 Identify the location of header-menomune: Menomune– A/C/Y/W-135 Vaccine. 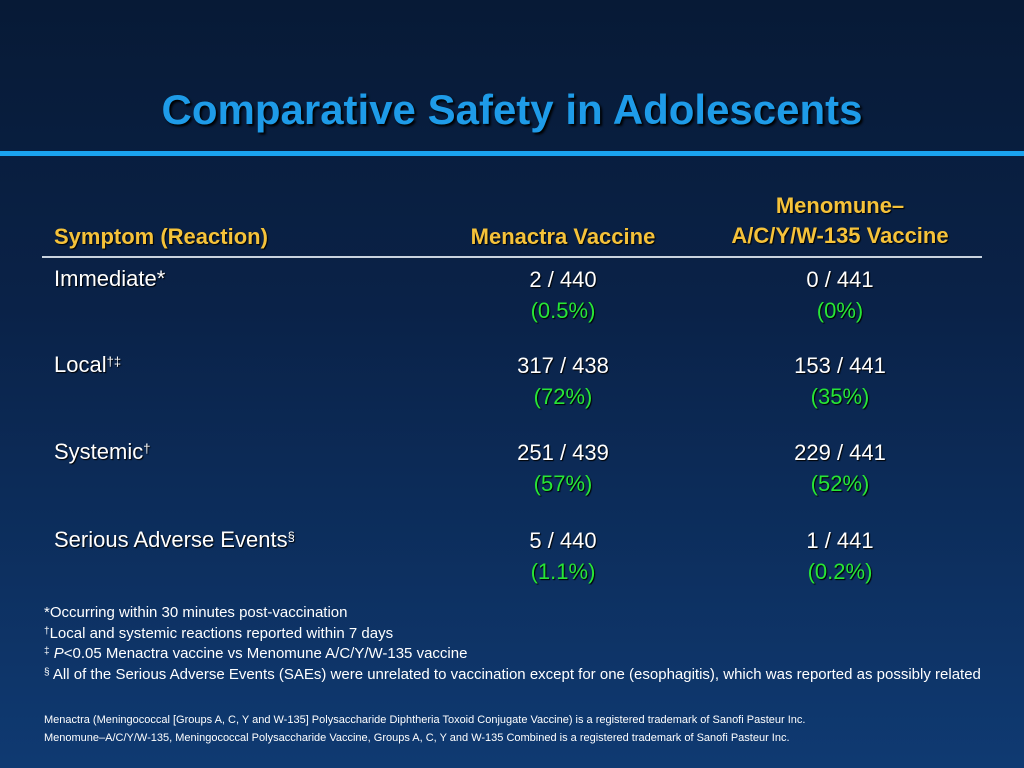
(840, 221).